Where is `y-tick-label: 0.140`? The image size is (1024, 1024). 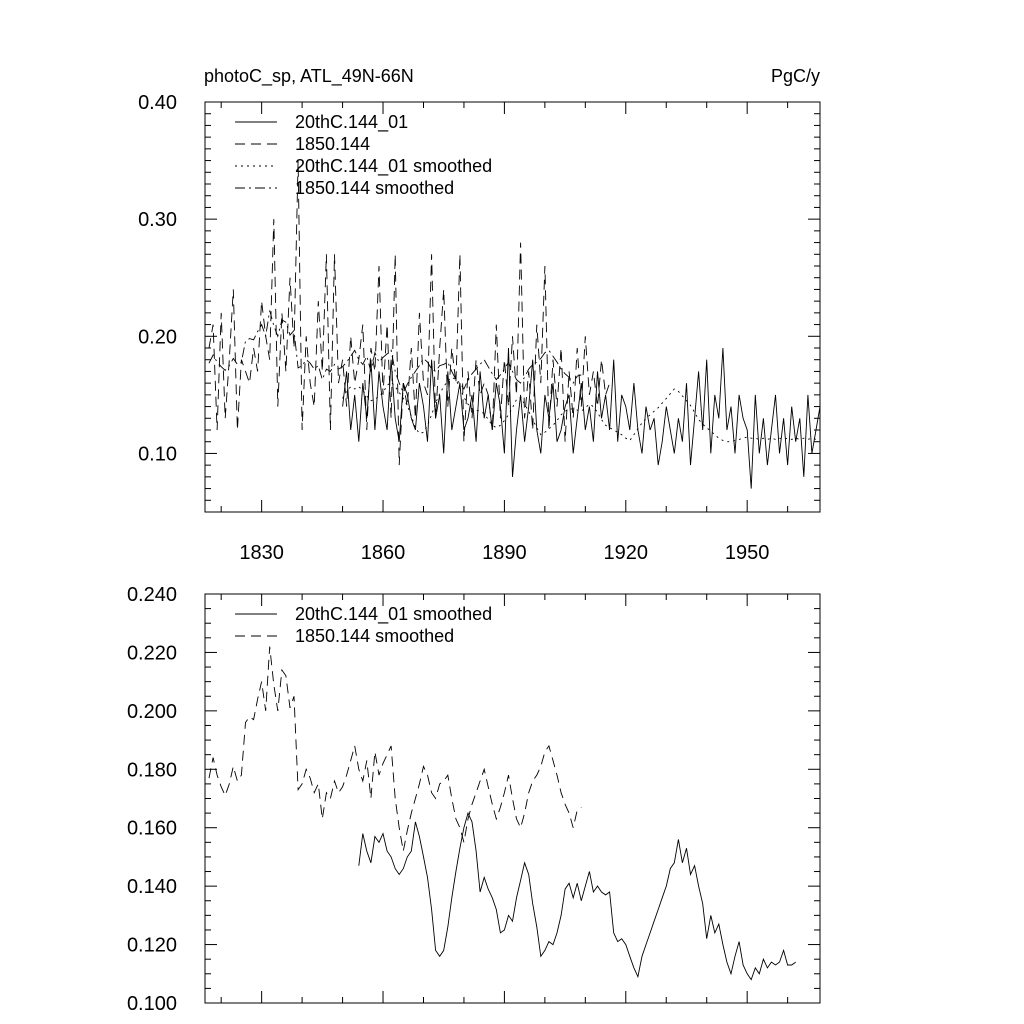
y-tick-label: 0.140 is located at coordinates (152, 887).